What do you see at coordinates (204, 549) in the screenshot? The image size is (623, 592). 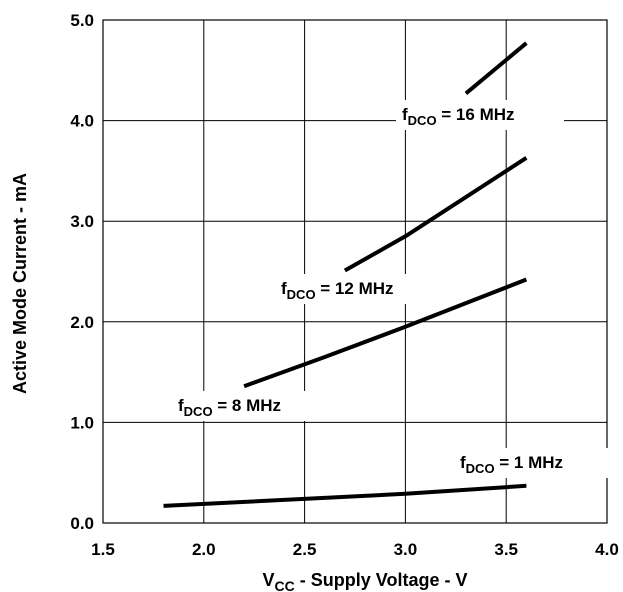 I see `x-tick-label: 2.0` at bounding box center [204, 549].